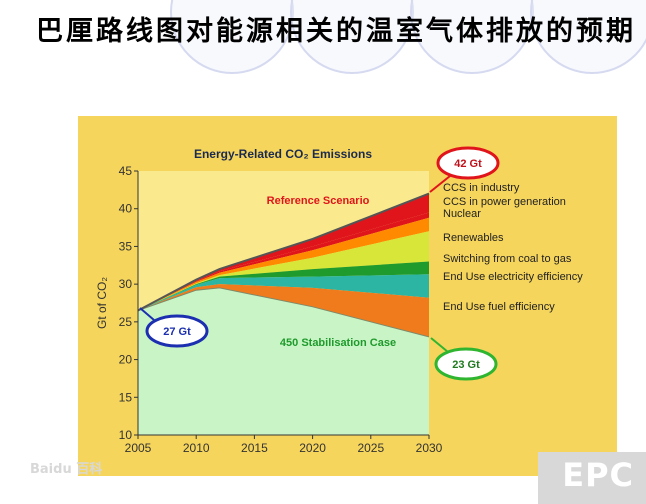 The width and height of the screenshot is (646, 504). I want to click on callout-27-text: 27 Gt, so click(177, 332).